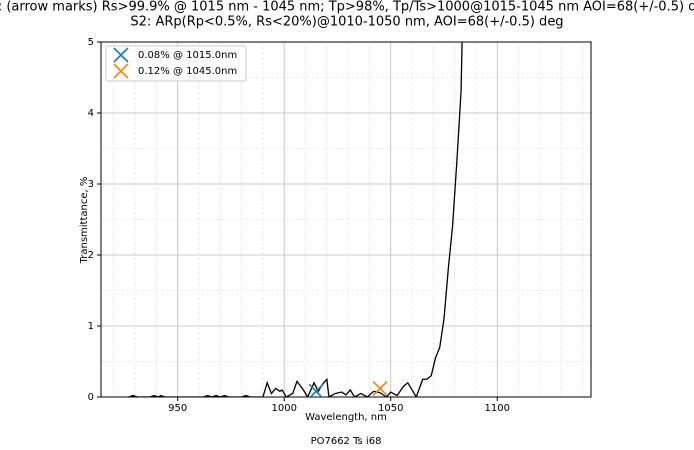 This screenshot has height=450, width=694. I want to click on y-tick-label: 0, so click(91, 397).